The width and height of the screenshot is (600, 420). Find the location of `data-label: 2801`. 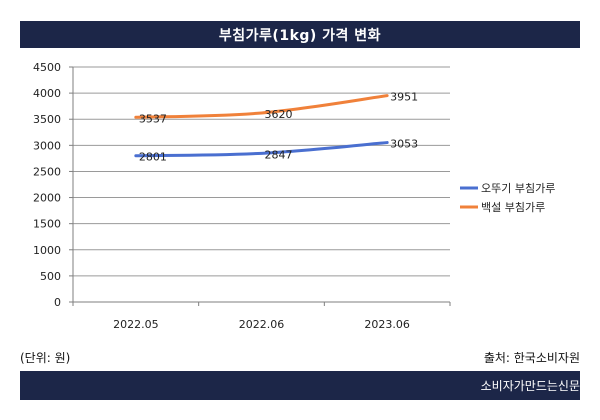

data-label: 2801 is located at coordinates (153, 157).